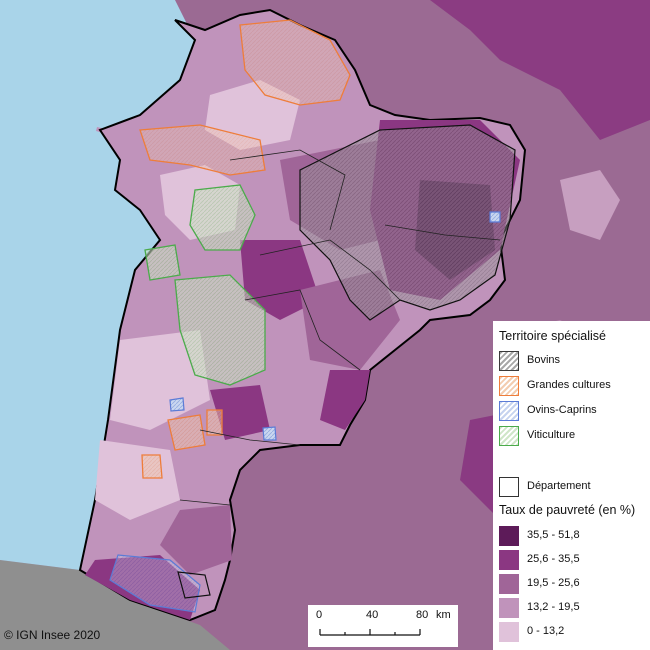 The width and height of the screenshot is (650, 650). What do you see at coordinates (319, 615) in the screenshot?
I see `scale-tick-0: 0` at bounding box center [319, 615].